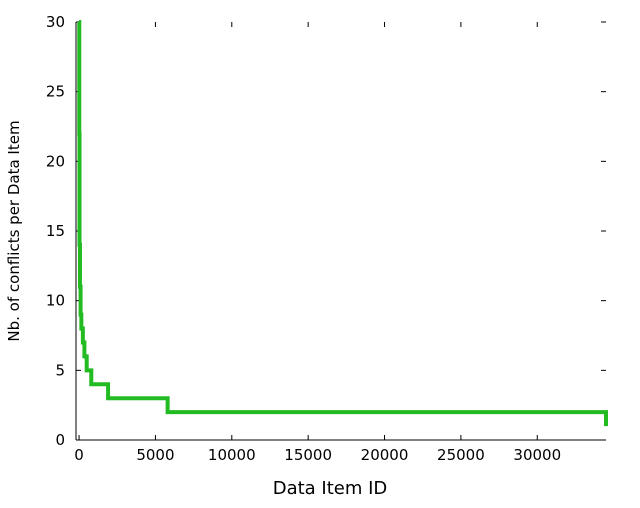 This screenshot has width=640, height=508. What do you see at coordinates (55, 22) in the screenshot?
I see `y-tick-label: 30` at bounding box center [55, 22].